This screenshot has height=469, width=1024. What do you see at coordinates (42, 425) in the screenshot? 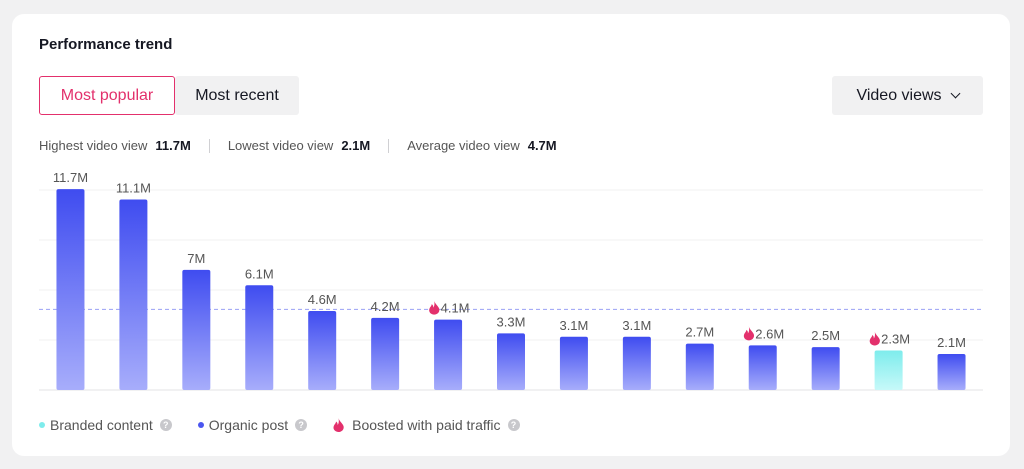
I see `branded-dot-icon` at bounding box center [42, 425].